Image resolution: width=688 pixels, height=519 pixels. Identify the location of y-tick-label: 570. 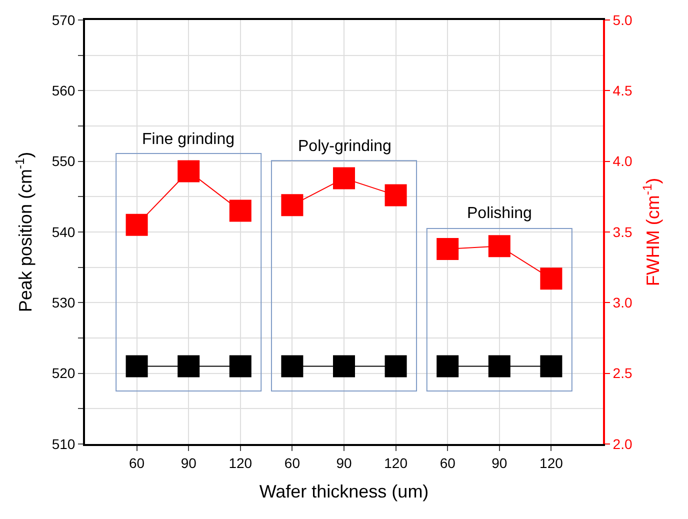
(64, 20).